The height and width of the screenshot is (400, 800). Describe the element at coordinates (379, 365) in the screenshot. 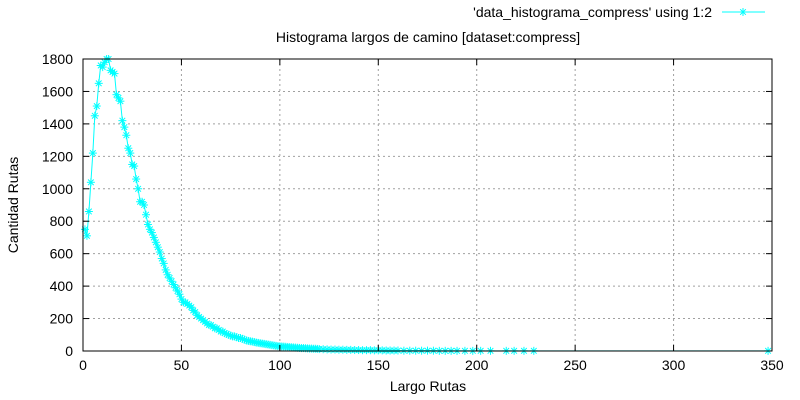

I see `x-tick-label: 150` at that location.